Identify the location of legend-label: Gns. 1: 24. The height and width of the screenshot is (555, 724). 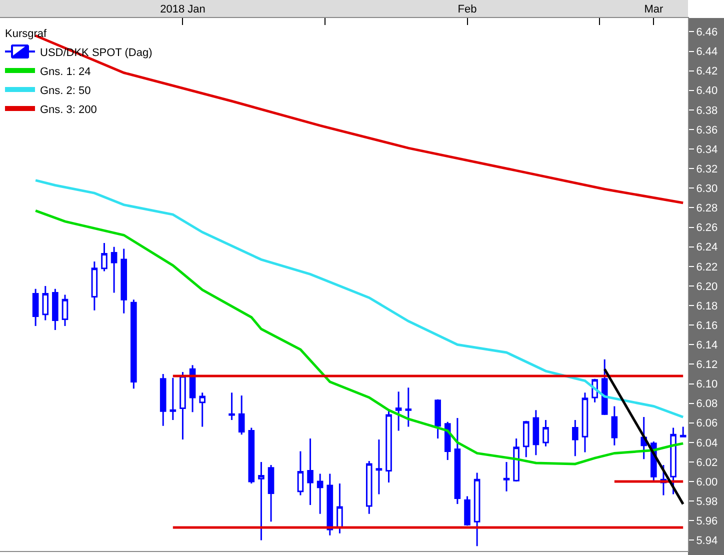
(65, 72).